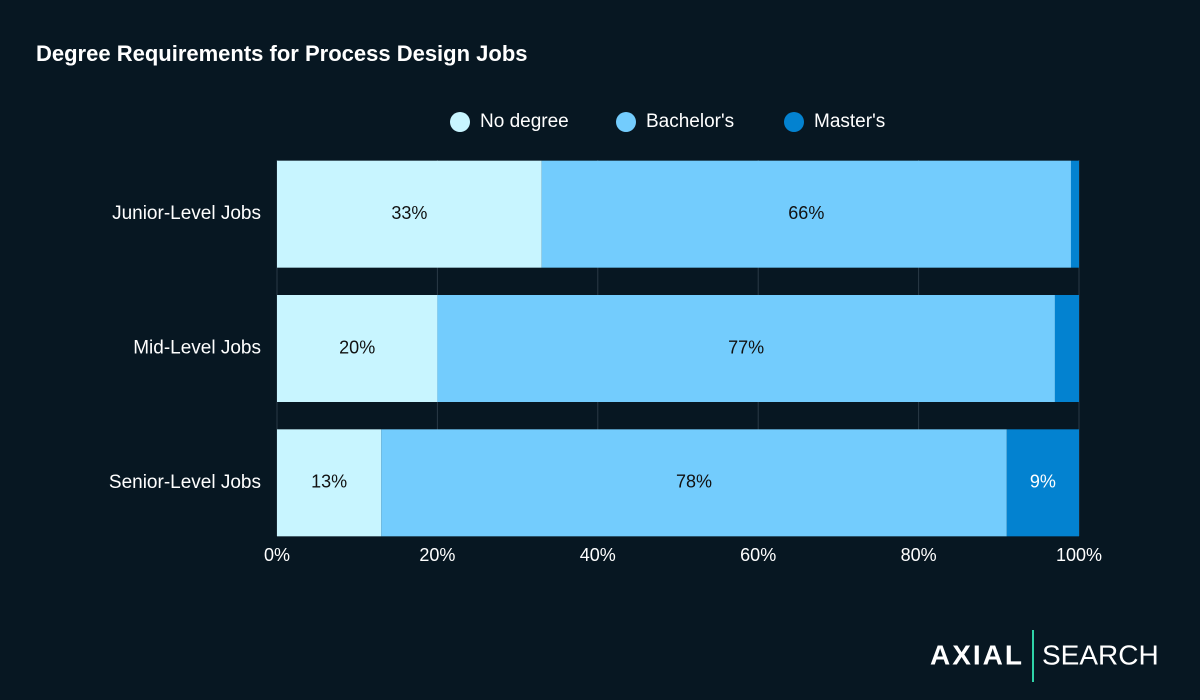 The height and width of the screenshot is (700, 1200). Describe the element at coordinates (849, 121) in the screenshot. I see `legend-label: Master's` at that location.